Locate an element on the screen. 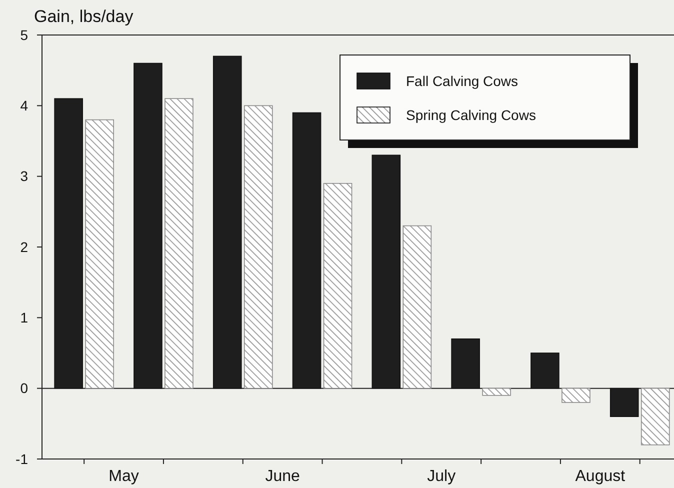  y-tick-label: -1 is located at coordinates (22, 458).